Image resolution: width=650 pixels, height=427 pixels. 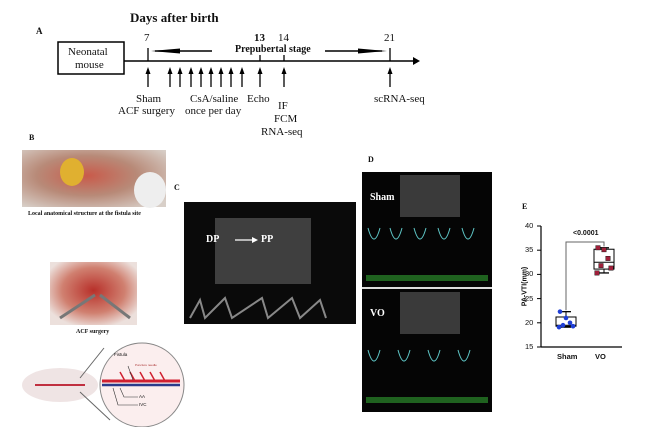 What do you see at coordinates (258, 99) in the screenshot?
I see `event-label: Echo` at bounding box center [258, 99].